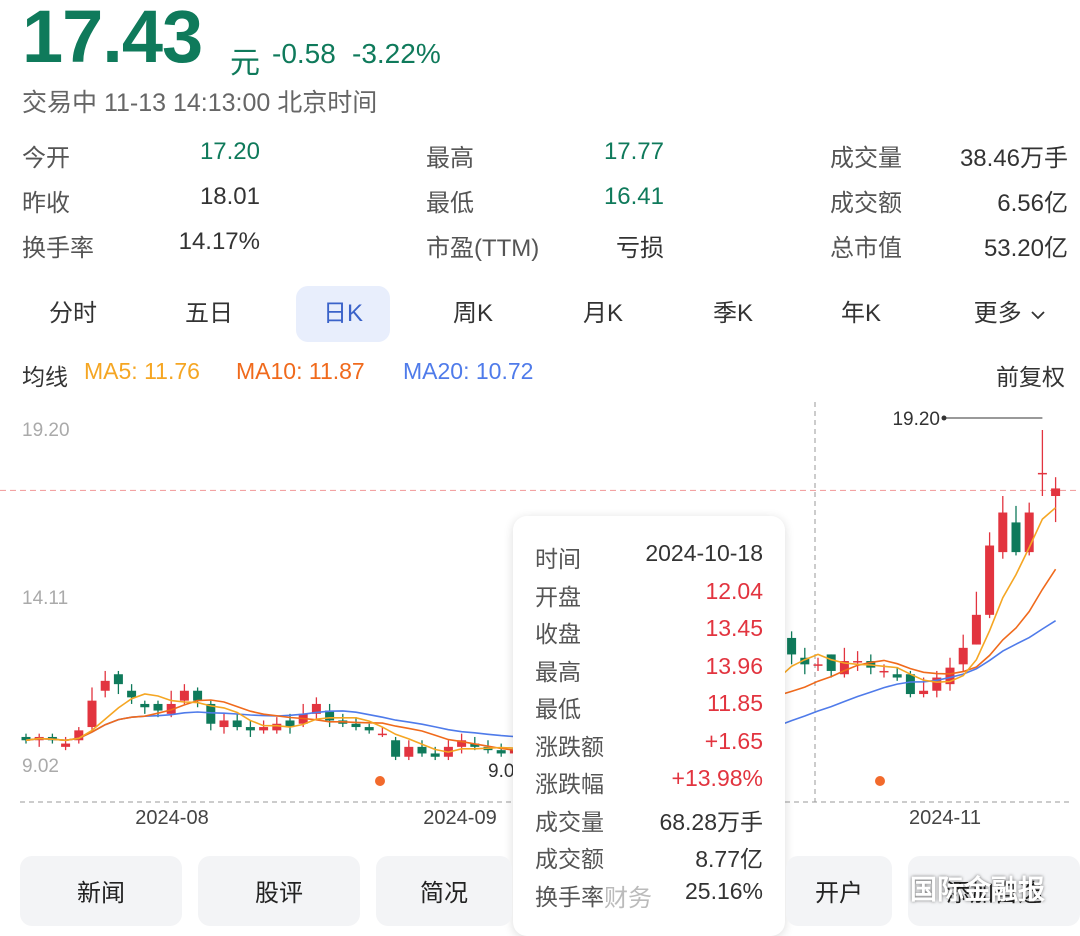  What do you see at coordinates (717, 778) in the screenshot?
I see `tooltip-value: +13.98%` at bounding box center [717, 778].